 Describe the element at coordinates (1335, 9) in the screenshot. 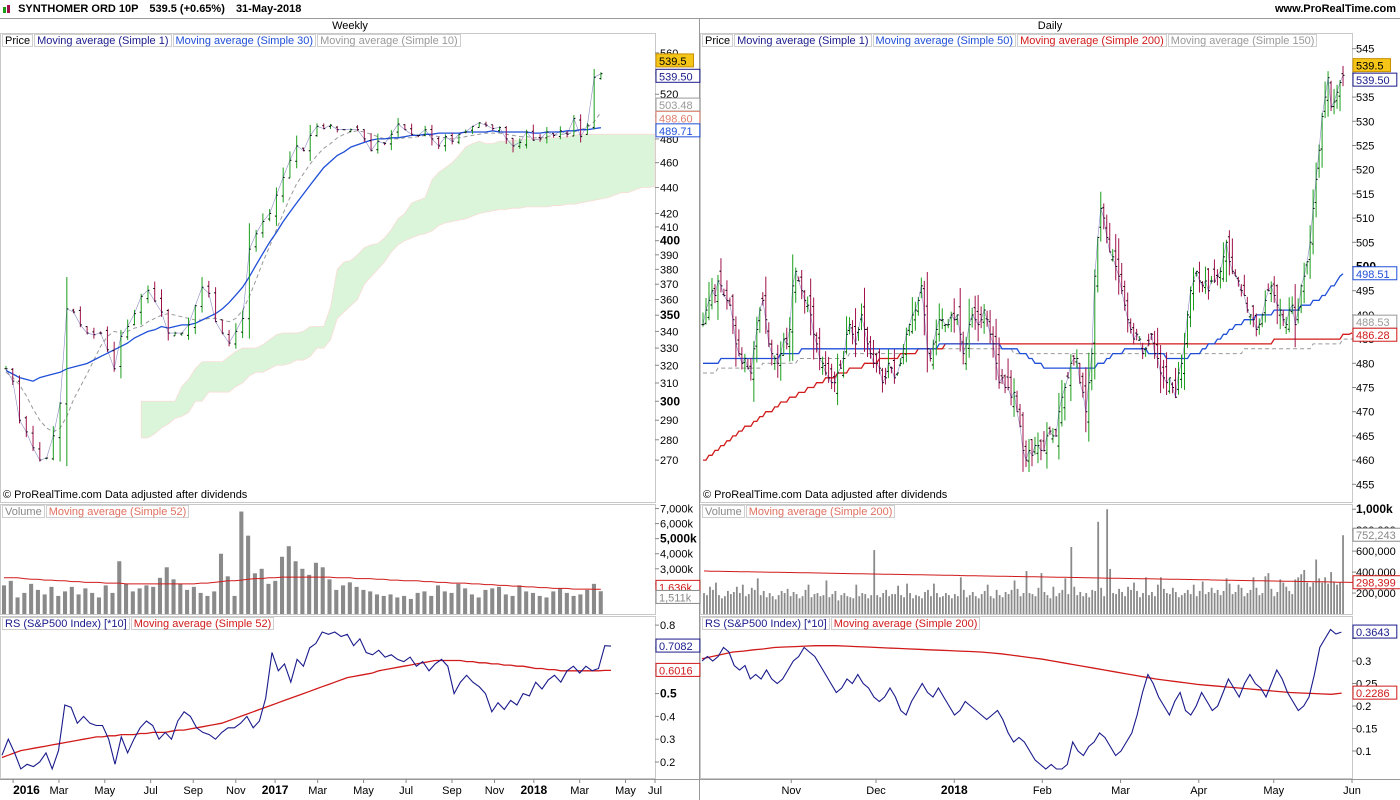

I see `website-link: www.ProRealTime.com` at that location.